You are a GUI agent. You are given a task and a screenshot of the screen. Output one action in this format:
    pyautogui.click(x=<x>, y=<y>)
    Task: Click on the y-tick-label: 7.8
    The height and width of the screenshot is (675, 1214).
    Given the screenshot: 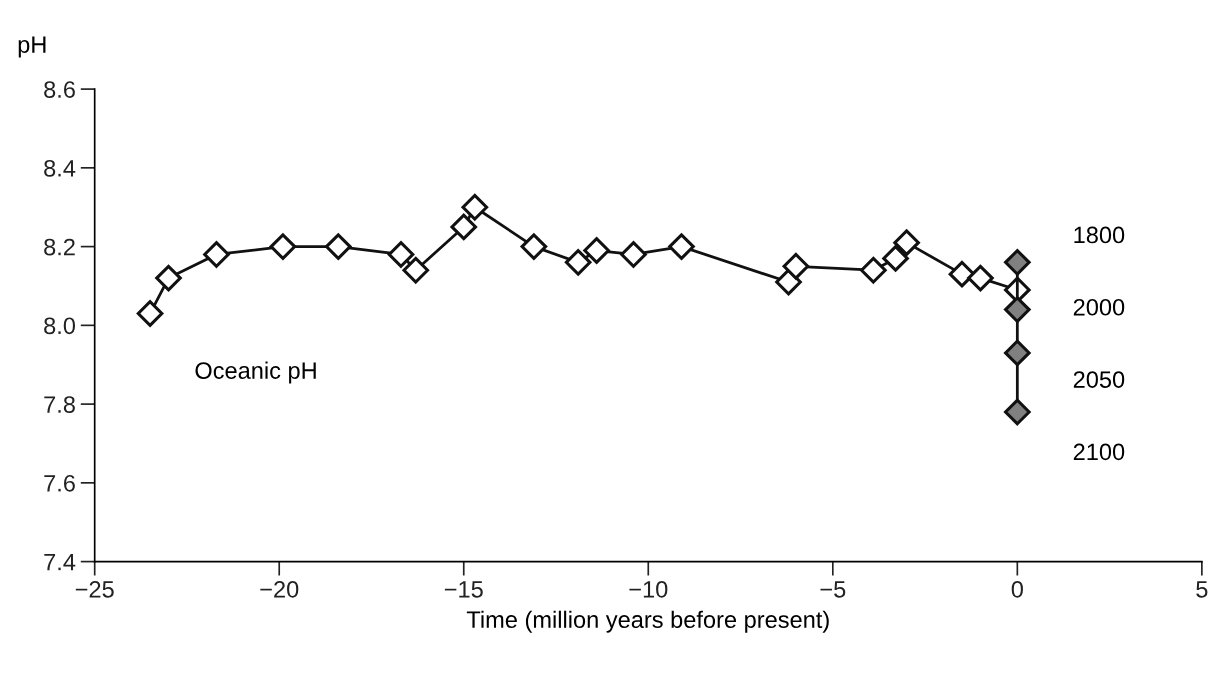 What is the action you would take?
    pyautogui.click(x=59, y=404)
    